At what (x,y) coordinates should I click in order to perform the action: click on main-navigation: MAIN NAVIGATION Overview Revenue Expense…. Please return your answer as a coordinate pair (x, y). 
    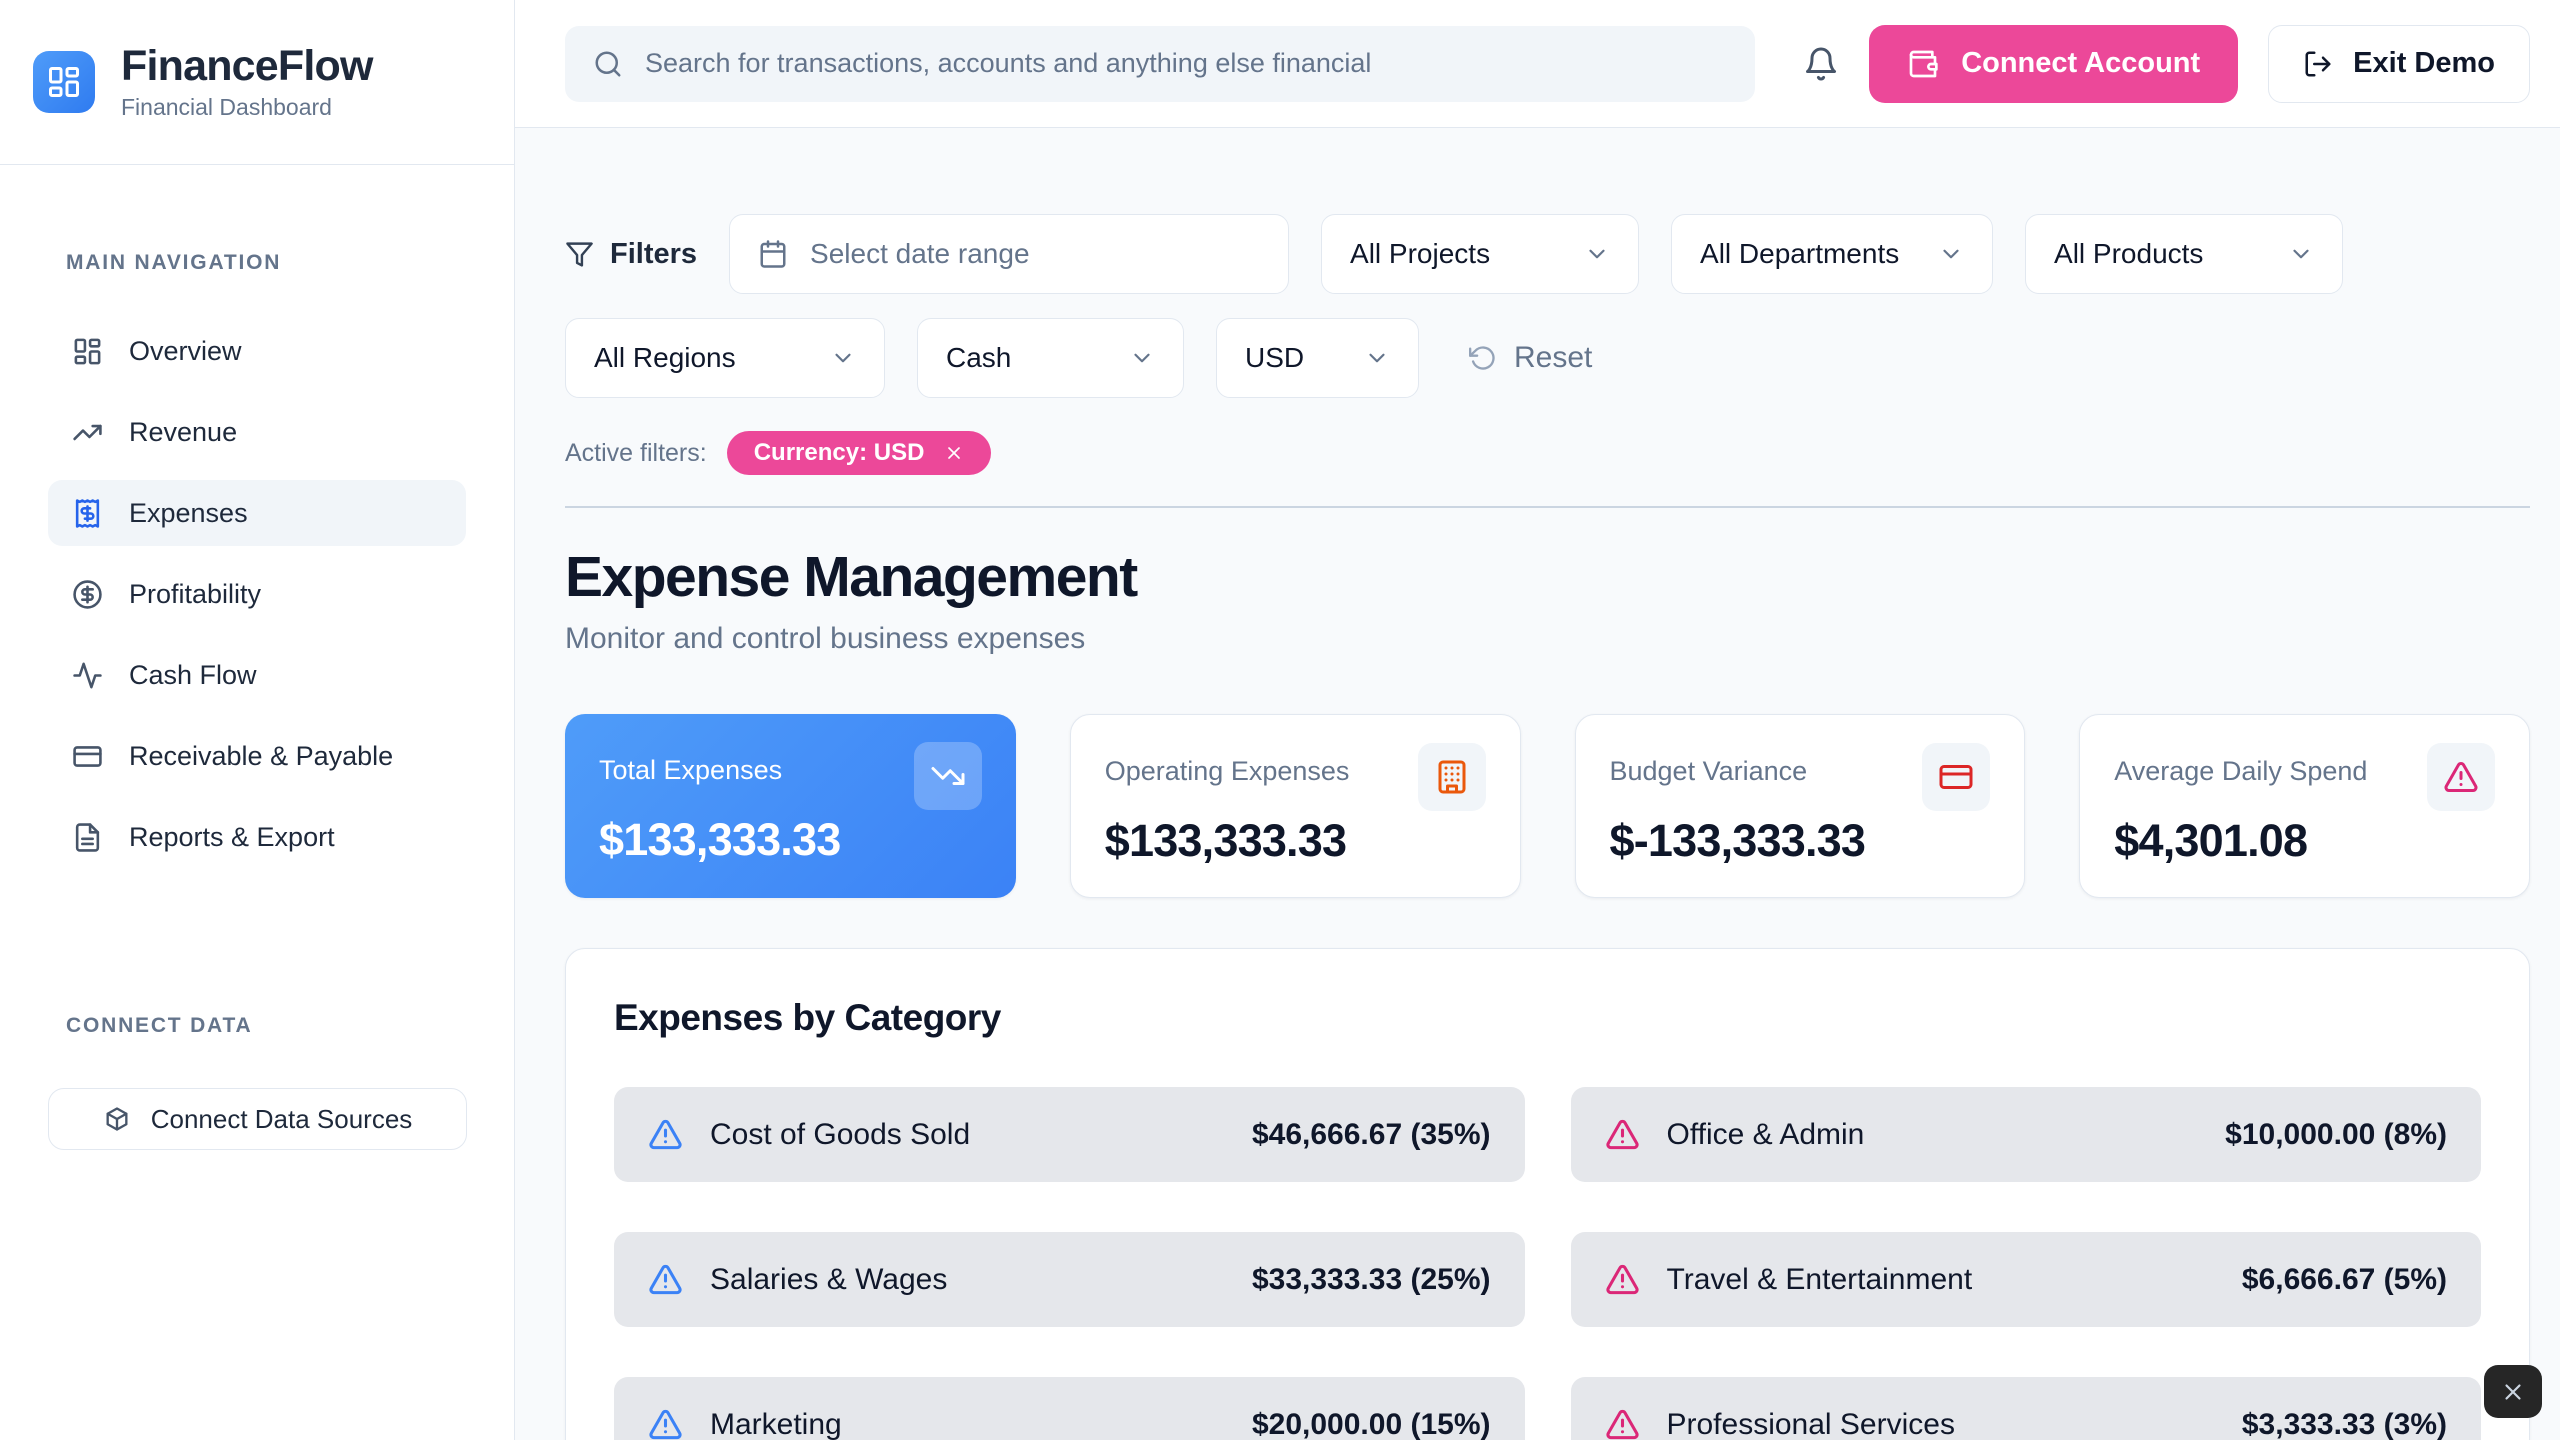
    Looking at the image, I should click on (257, 525).